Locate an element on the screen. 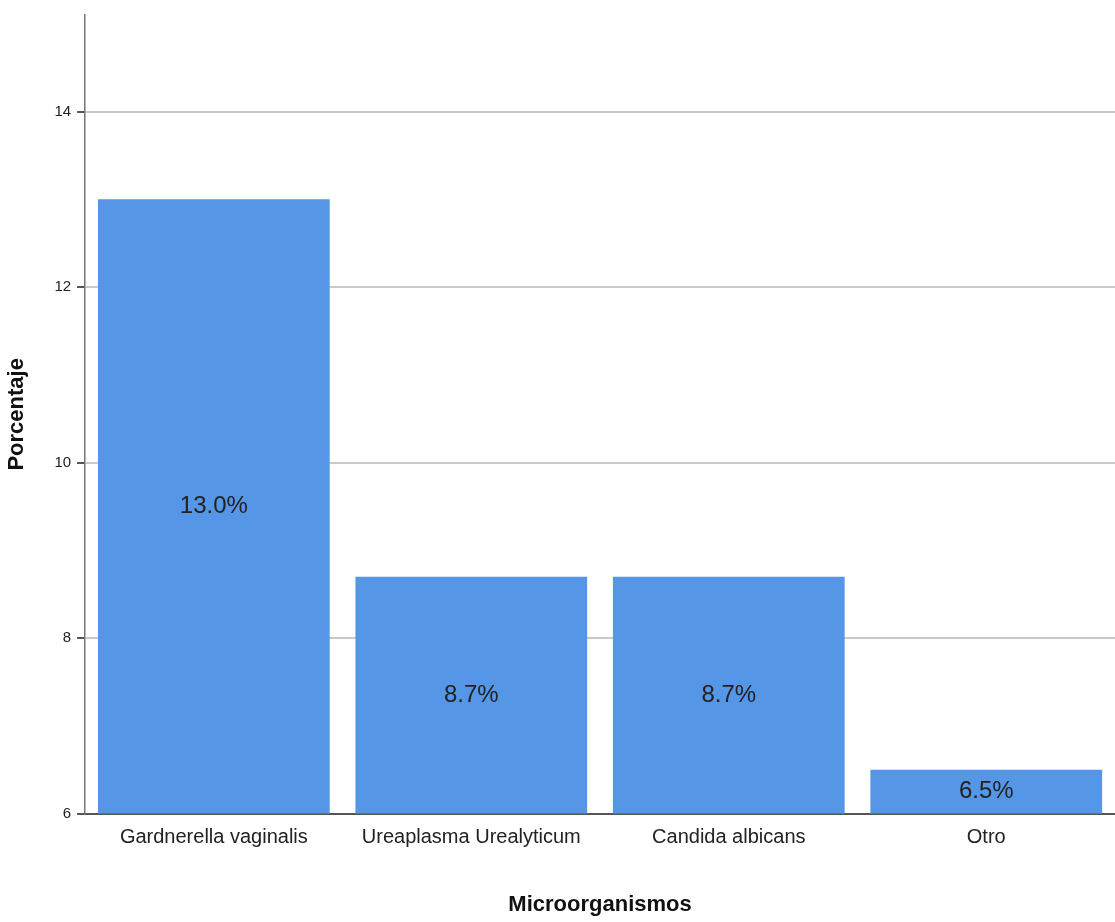 This screenshot has width=1115, height=922. y-tick-label: 10 is located at coordinates (63, 461).